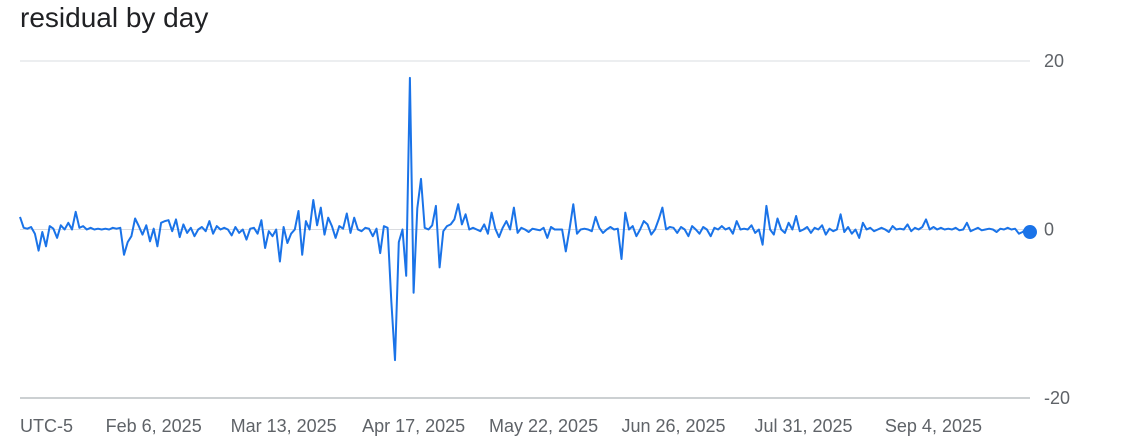 Image resolution: width=1126 pixels, height=440 pixels. What do you see at coordinates (46, 426) in the screenshot?
I see `timezone-label: UTC-5` at bounding box center [46, 426].